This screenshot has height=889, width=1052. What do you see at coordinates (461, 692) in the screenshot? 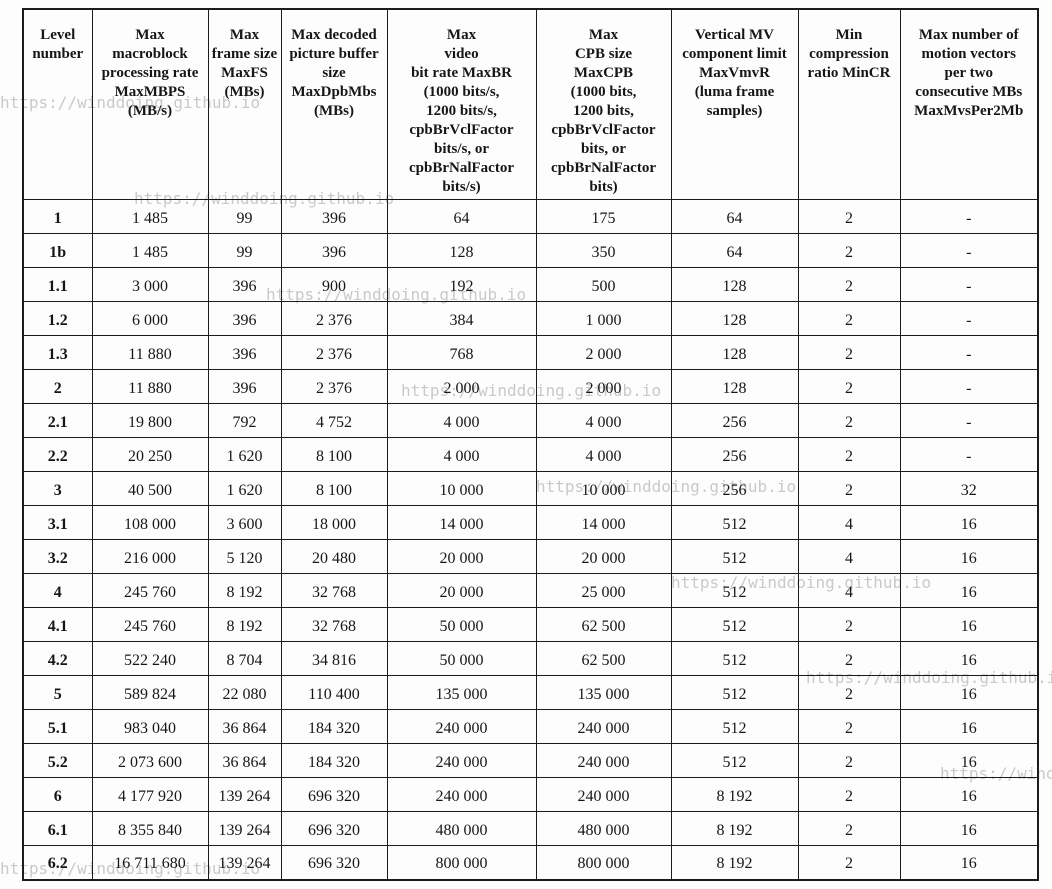
I see `table-cell: 135 000` at bounding box center [461, 692].